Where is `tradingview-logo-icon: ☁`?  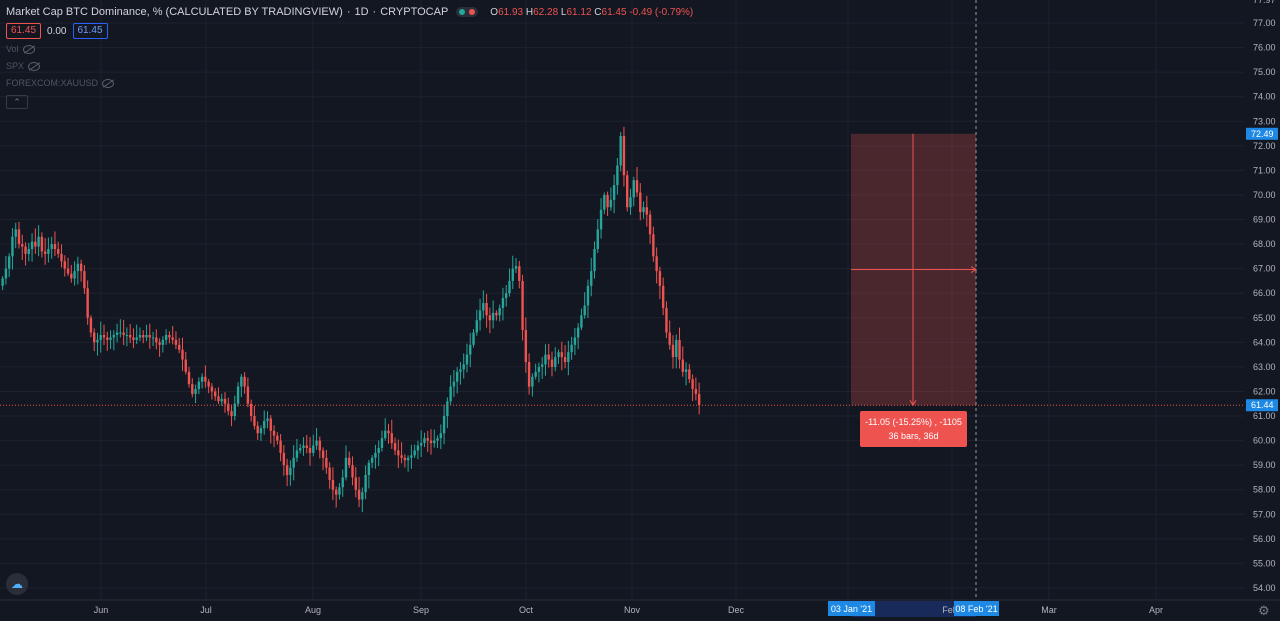 tradingview-logo-icon: ☁ is located at coordinates (17, 584).